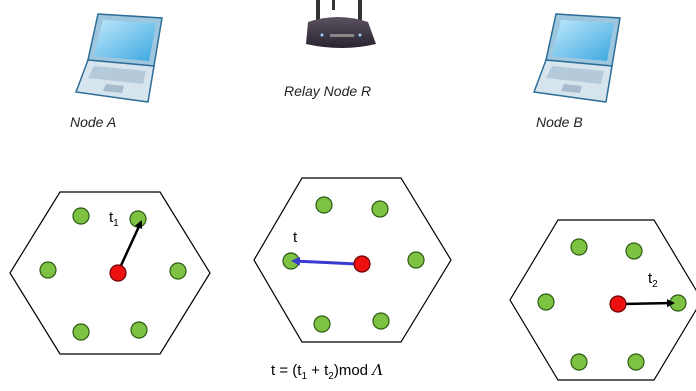 The height and width of the screenshot is (391, 696). I want to click on vector-label-t1: t1, so click(114, 219).